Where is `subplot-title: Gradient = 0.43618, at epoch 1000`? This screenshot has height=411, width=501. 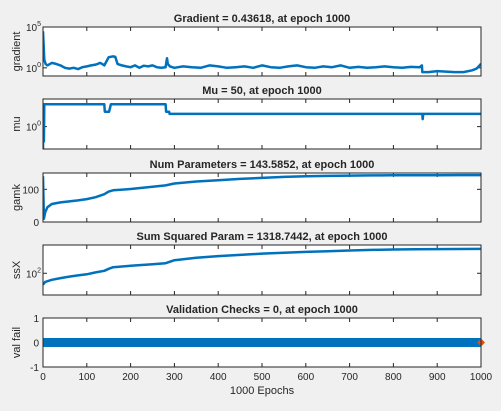
subplot-title: Gradient = 0.43618, at epoch 1000 is located at coordinates (262, 19).